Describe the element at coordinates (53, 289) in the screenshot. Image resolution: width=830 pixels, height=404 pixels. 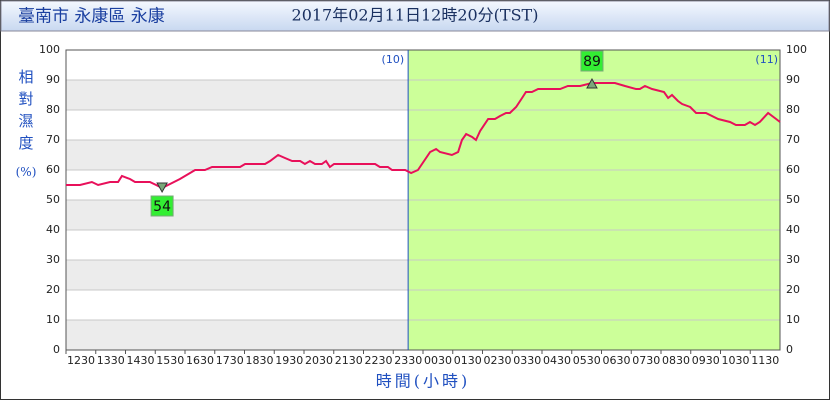
I see `y-tick-label: 20` at that location.